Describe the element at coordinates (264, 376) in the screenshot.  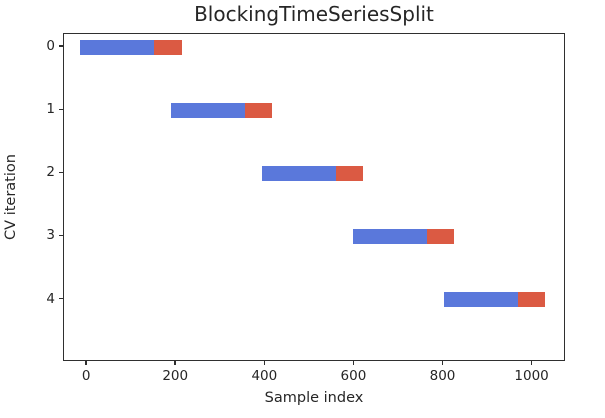
I see `x-tick-label: 400` at that location.